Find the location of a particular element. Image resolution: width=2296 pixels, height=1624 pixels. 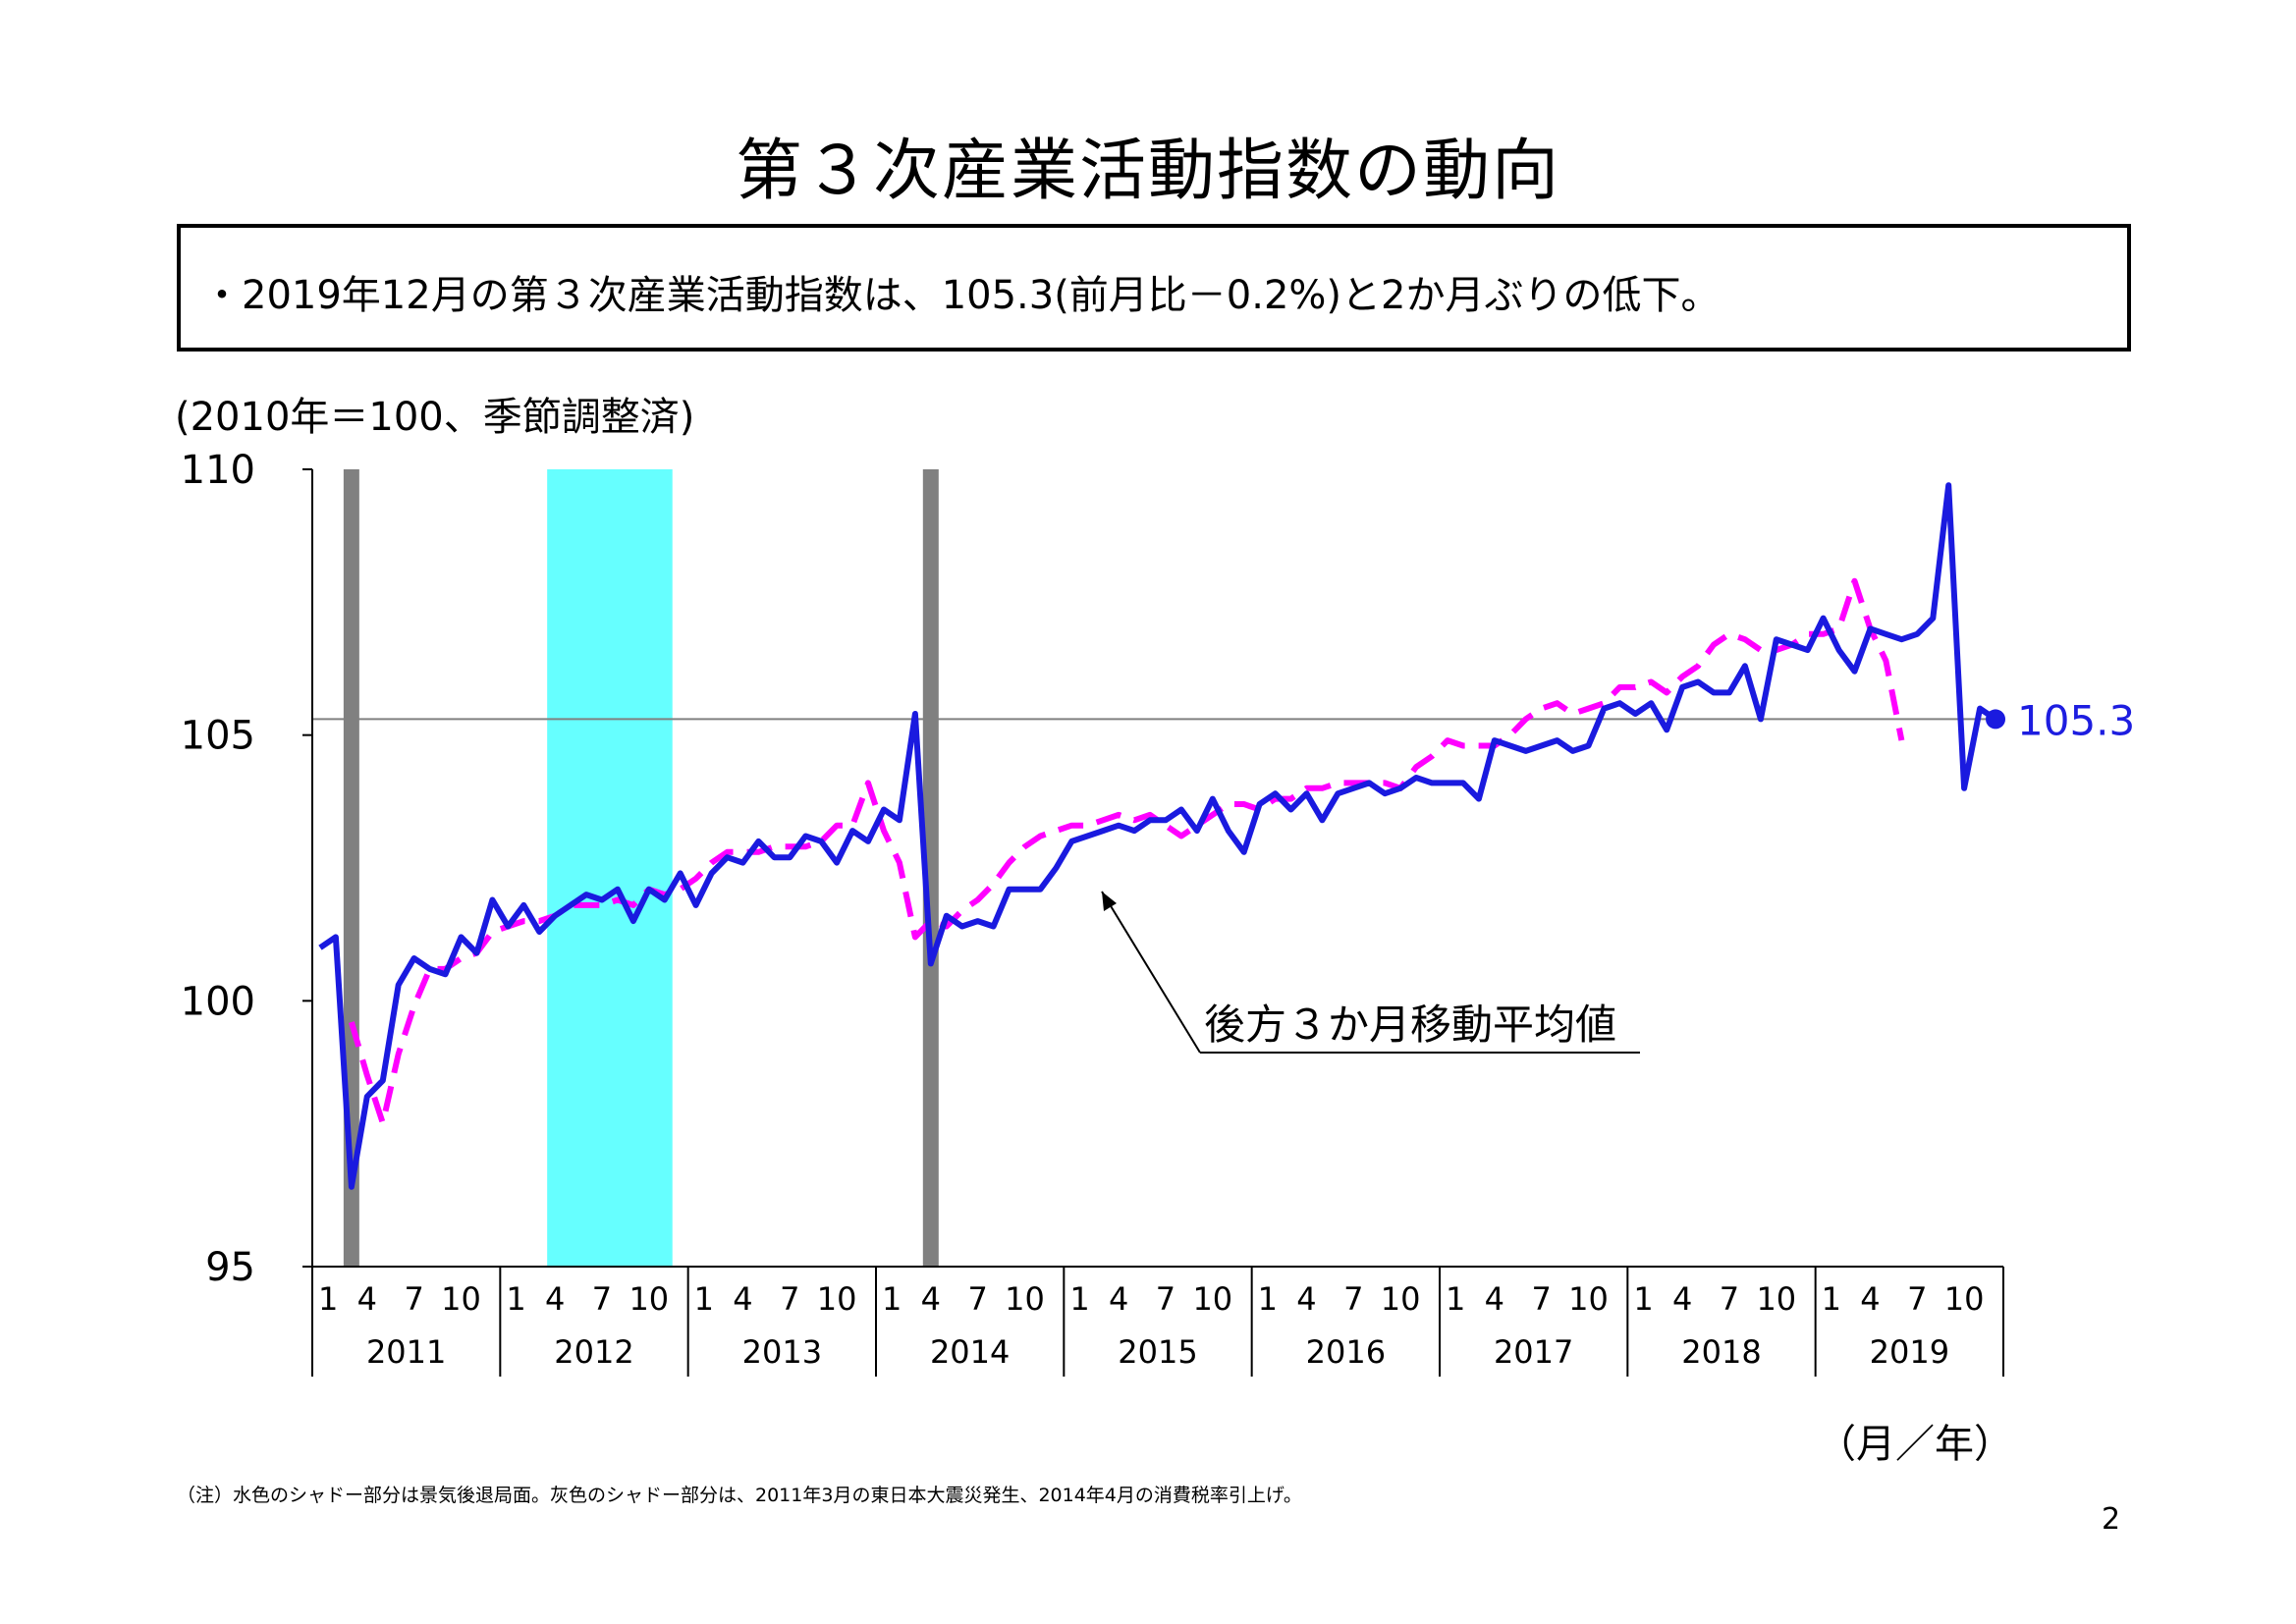

label-layer: 105.3 後方３か月移動平均値 is located at coordinates (1618, 875).